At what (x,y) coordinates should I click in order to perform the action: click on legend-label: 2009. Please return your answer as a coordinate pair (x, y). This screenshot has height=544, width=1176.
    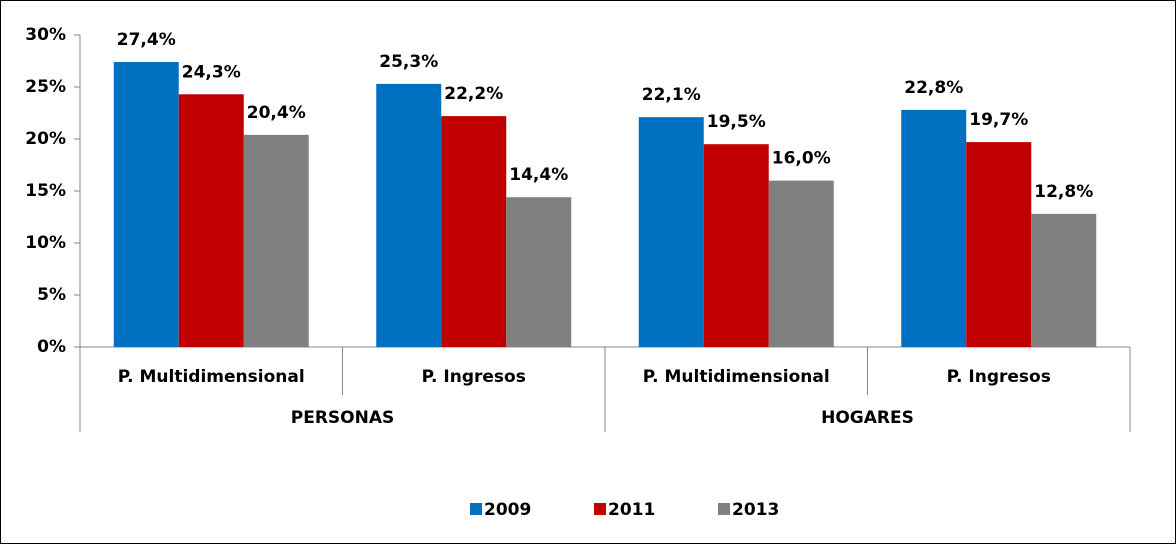
    Looking at the image, I should click on (507, 510).